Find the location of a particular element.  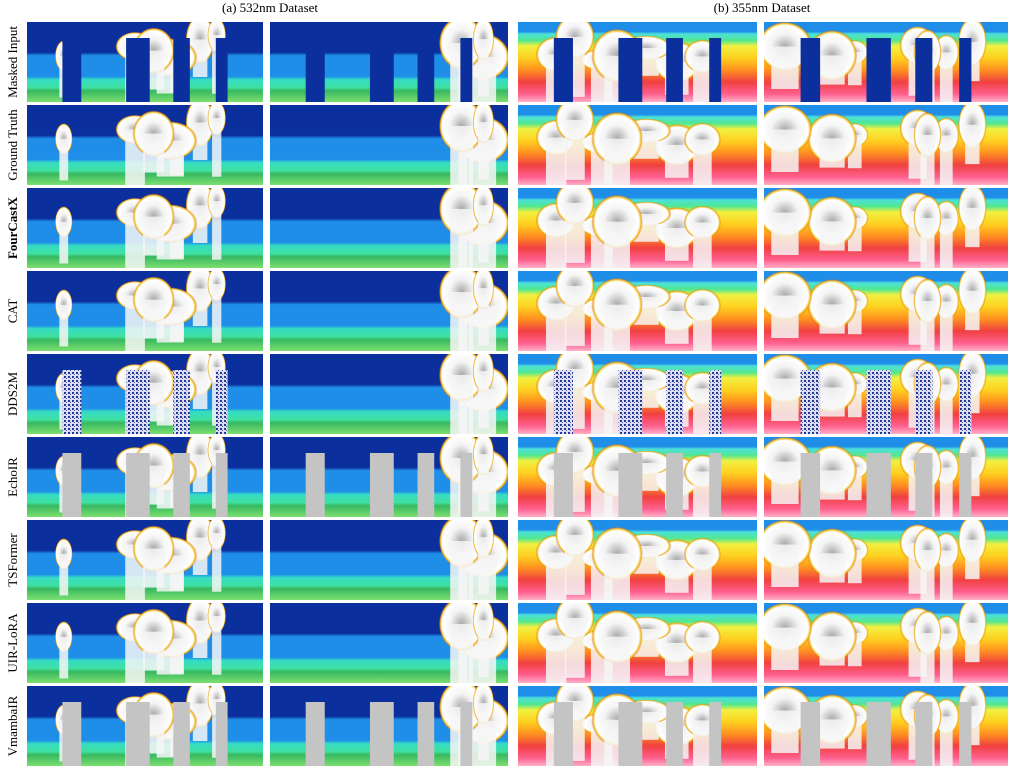

row-label: Ground Truth is located at coordinates (12, 145).